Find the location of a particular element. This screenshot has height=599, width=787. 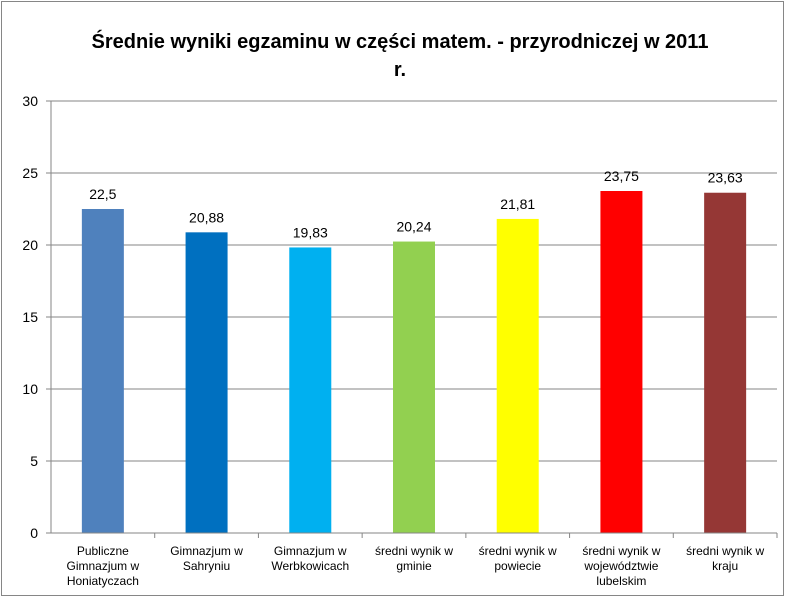

x-tick-label: średni wynik w gminie is located at coordinates (413, 558).